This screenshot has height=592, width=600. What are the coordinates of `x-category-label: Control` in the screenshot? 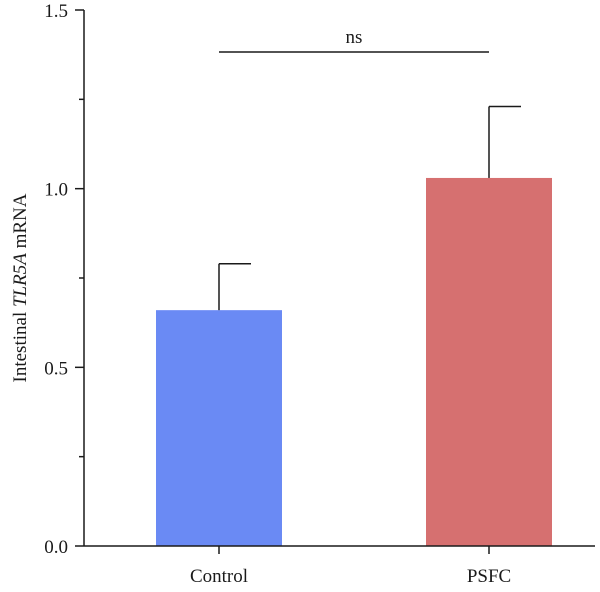 It's located at (219, 576).